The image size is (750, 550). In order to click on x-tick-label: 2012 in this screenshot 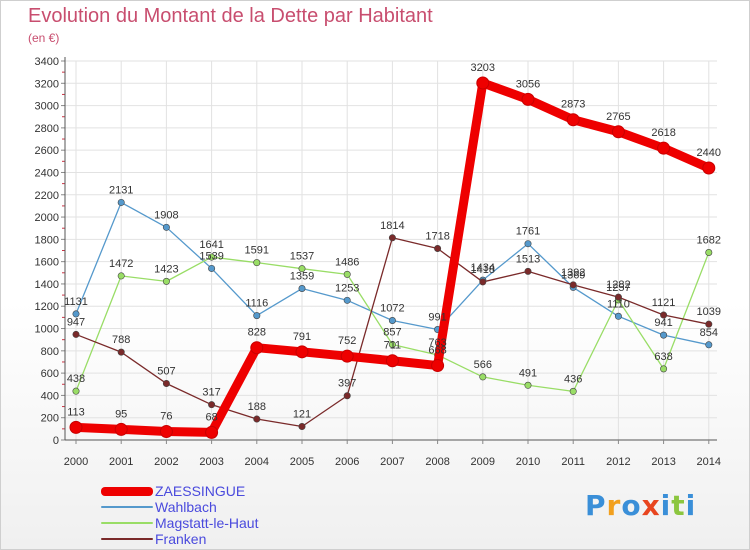, I will do `click(618, 462)`.